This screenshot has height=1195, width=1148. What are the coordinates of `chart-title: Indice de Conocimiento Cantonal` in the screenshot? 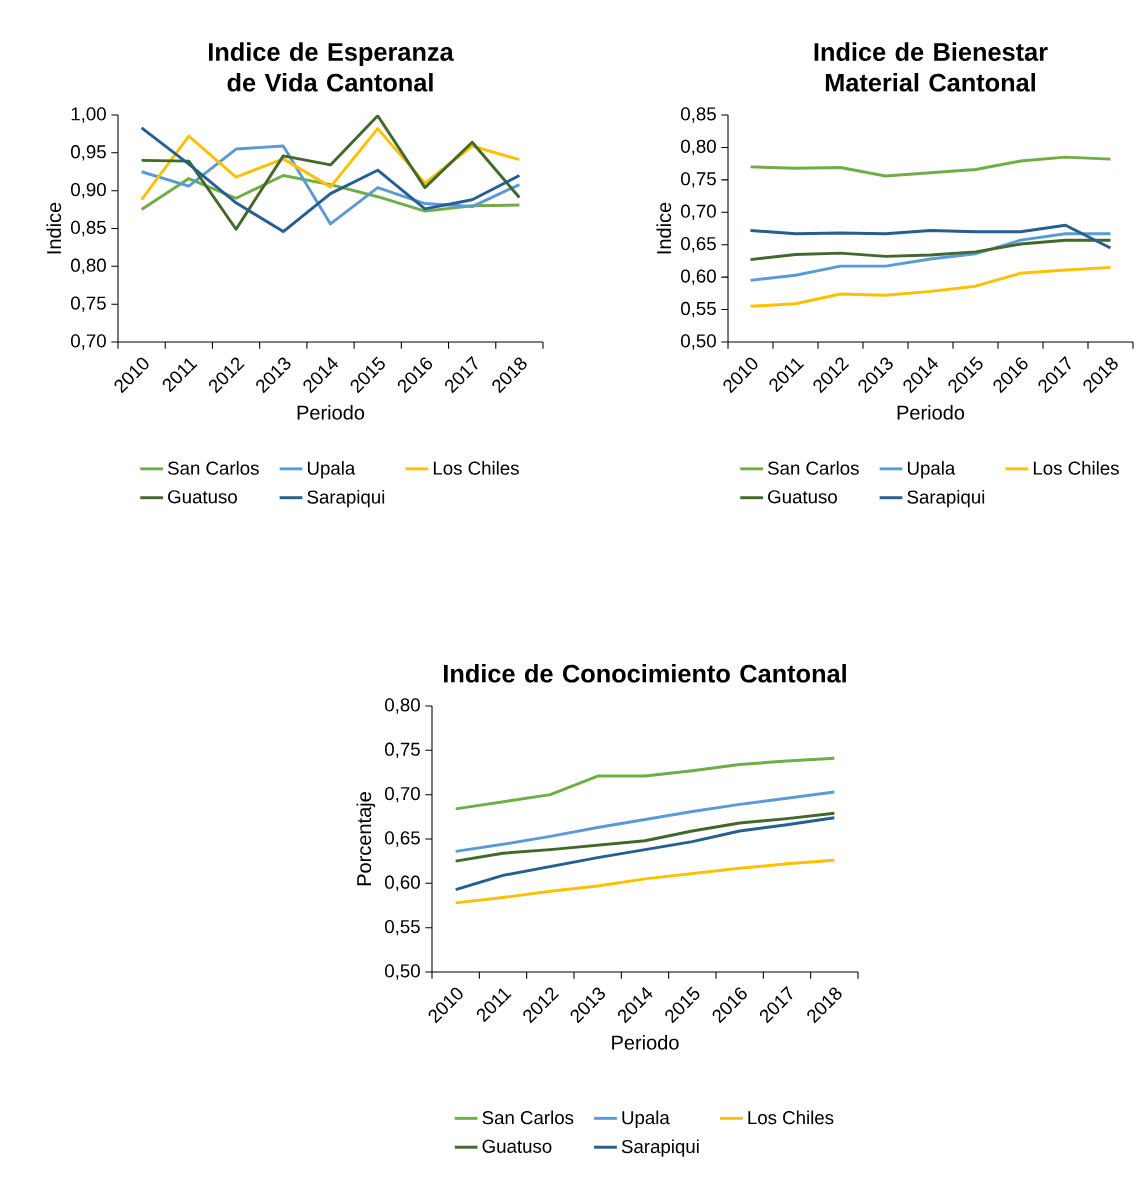 It's located at (645, 673).